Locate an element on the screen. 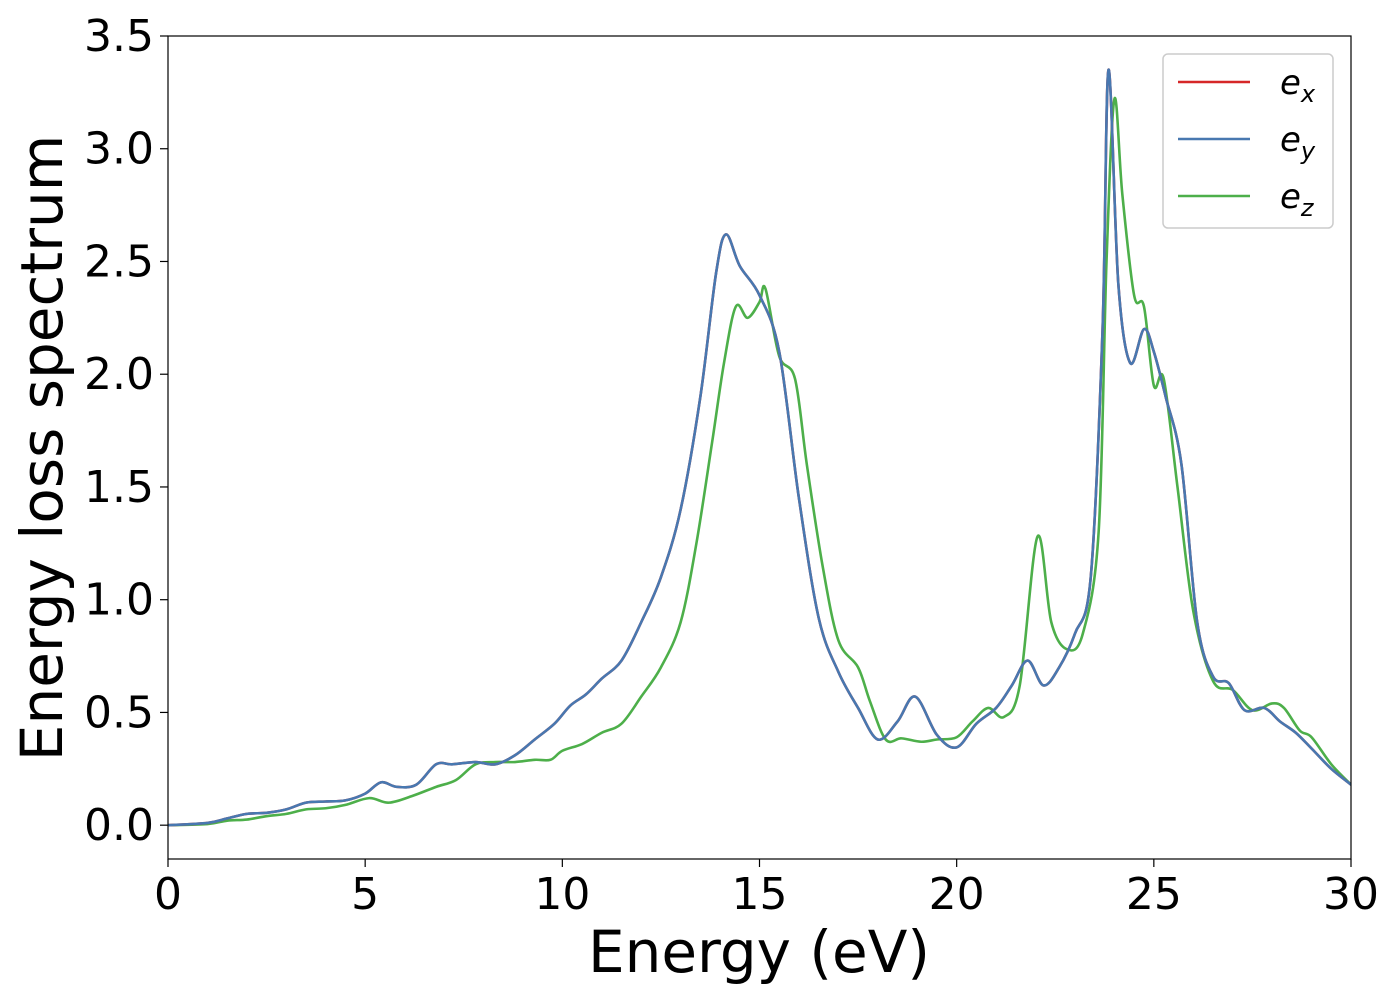 This screenshot has width=1400, height=1000. y-tick-label: 2.0 is located at coordinates (119, 374).